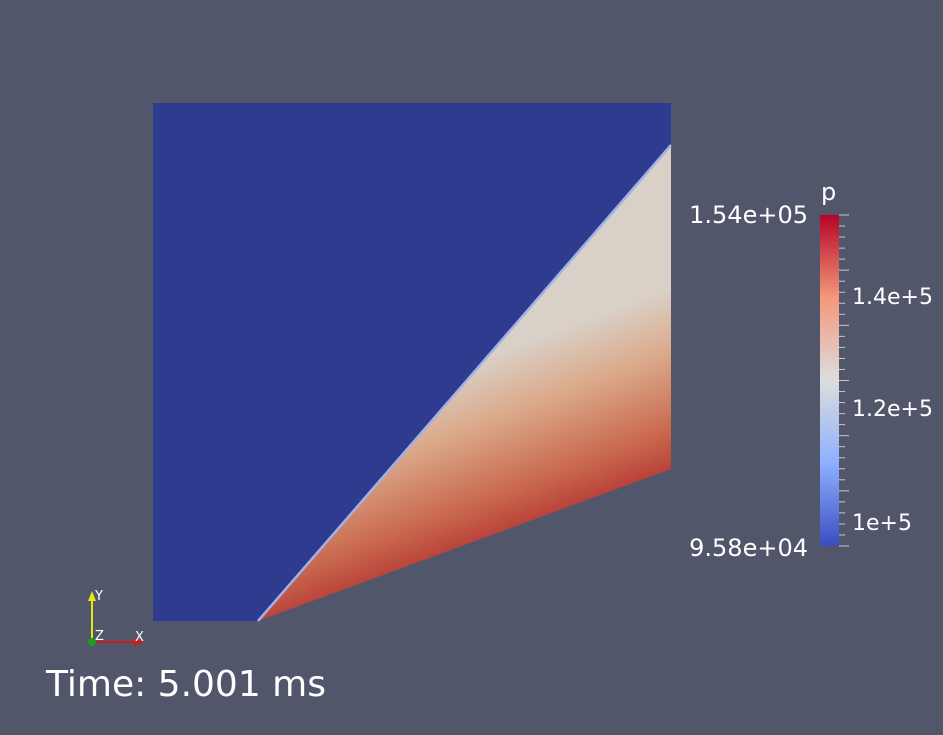 Image resolution: width=943 pixels, height=735 pixels. Describe the element at coordinates (892, 409) in the screenshot. I see `colorbar-tick-label: 1.2e+5` at that location.